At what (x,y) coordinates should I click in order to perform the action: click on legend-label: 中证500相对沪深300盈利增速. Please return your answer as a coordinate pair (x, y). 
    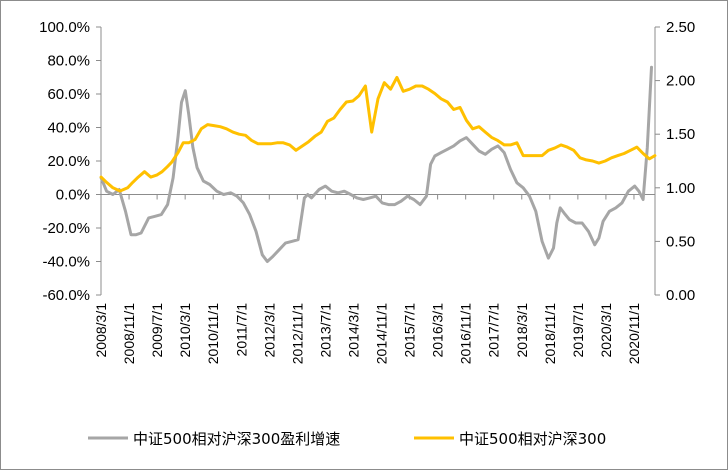
    Looking at the image, I should click on (236, 439).